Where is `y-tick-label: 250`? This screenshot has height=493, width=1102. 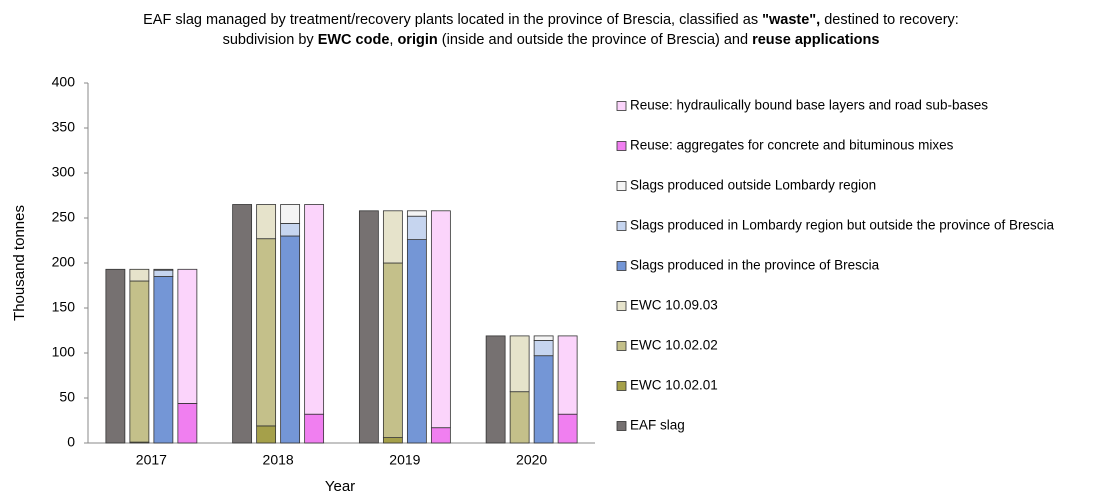 y-tick-label: 250 is located at coordinates (64, 217).